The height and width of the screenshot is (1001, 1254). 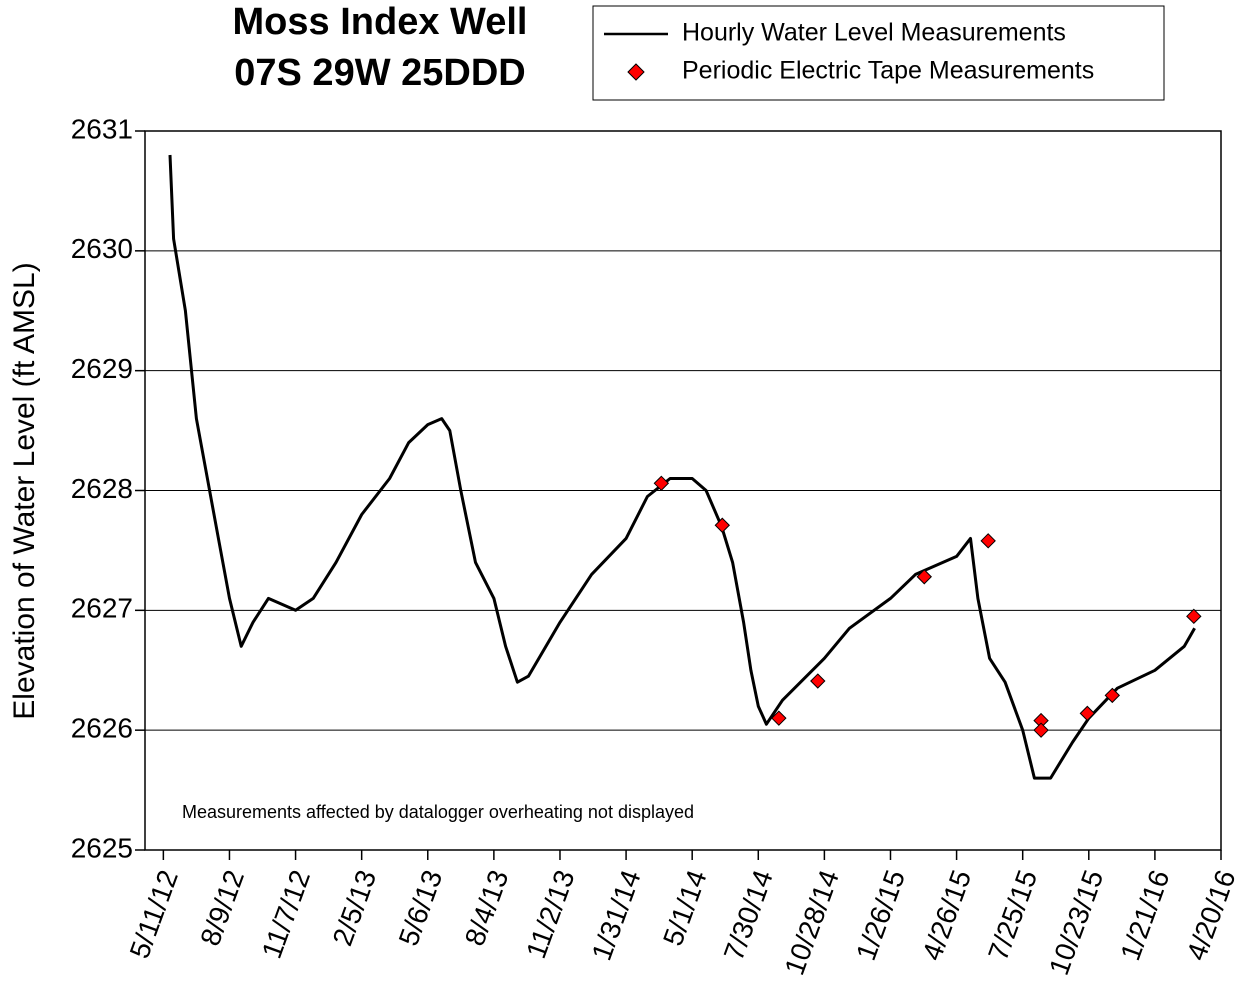 I want to click on legend-label: Hourly Water Level Measurements, so click(x=874, y=33).